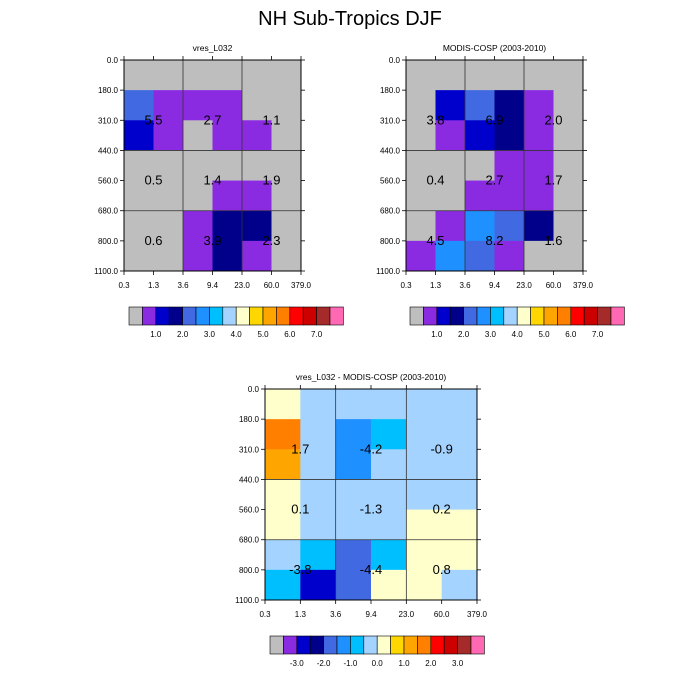 The width and height of the screenshot is (700, 700). What do you see at coordinates (153, 119) in the screenshot?
I see `block-value-label: 5.5` at bounding box center [153, 119].